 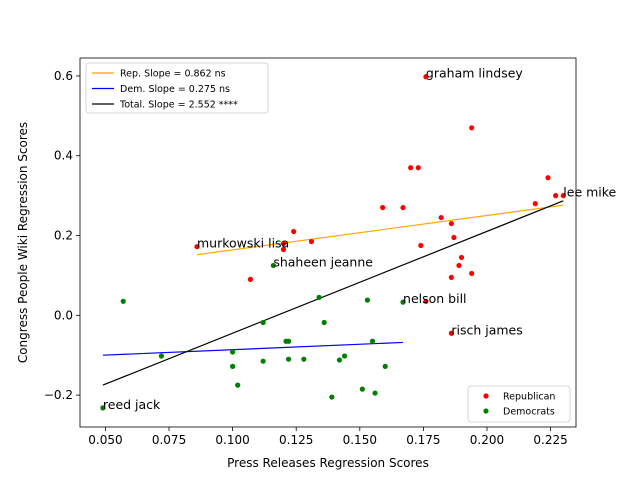 I want to click on x-tick-label: 0.050, so click(x=105, y=440).